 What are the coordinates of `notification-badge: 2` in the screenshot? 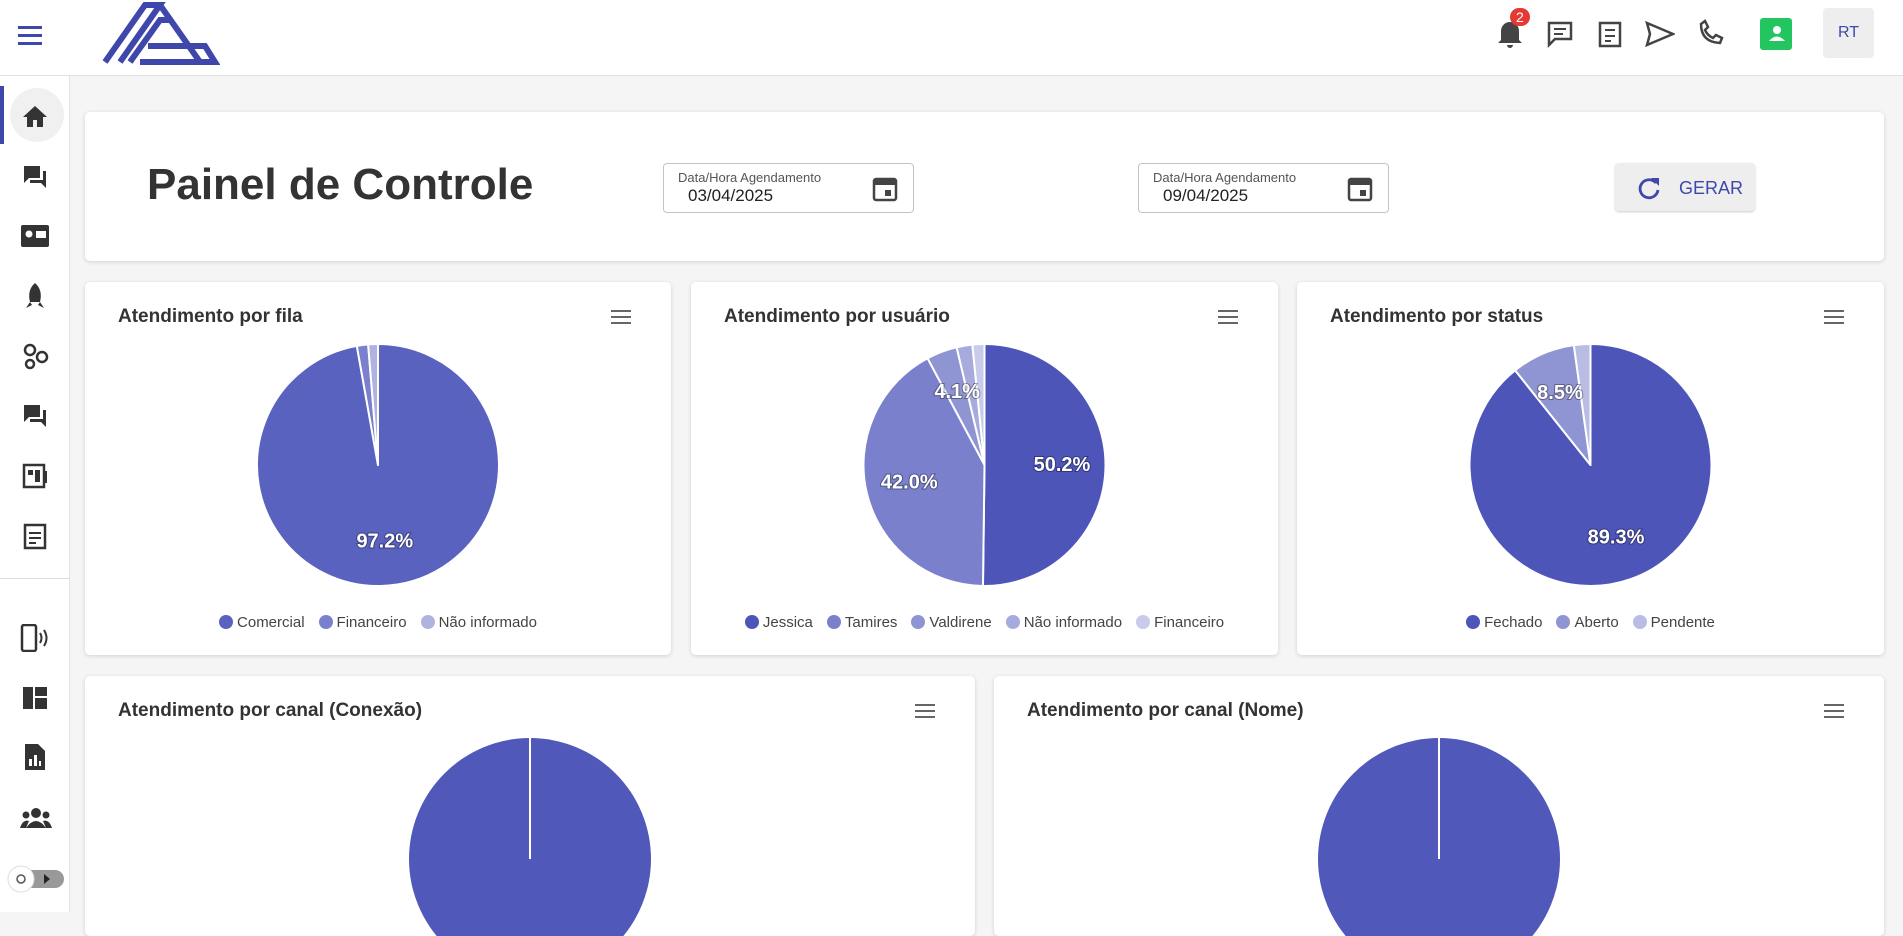 It's located at (1520, 17).